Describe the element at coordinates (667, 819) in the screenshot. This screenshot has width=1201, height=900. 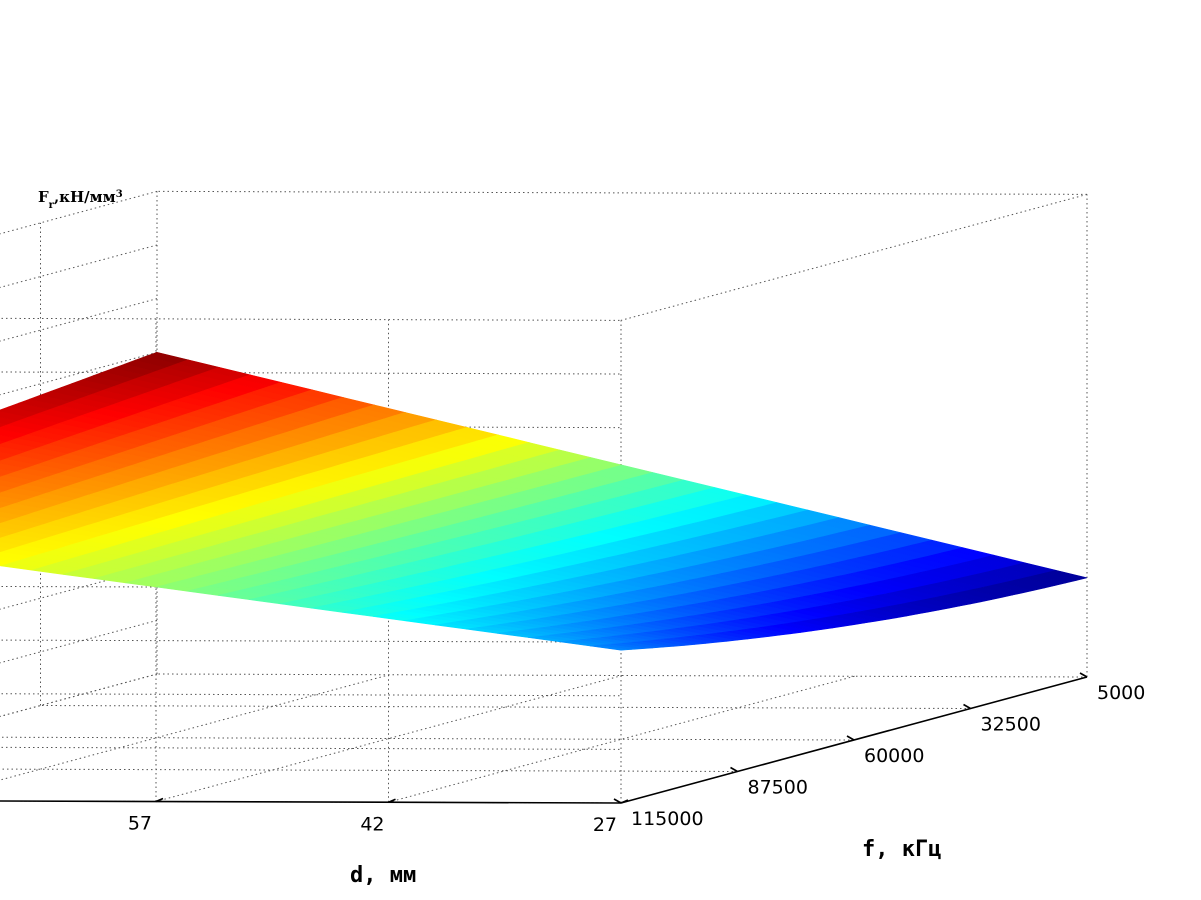
I see `f-tick-label: 115000` at that location.